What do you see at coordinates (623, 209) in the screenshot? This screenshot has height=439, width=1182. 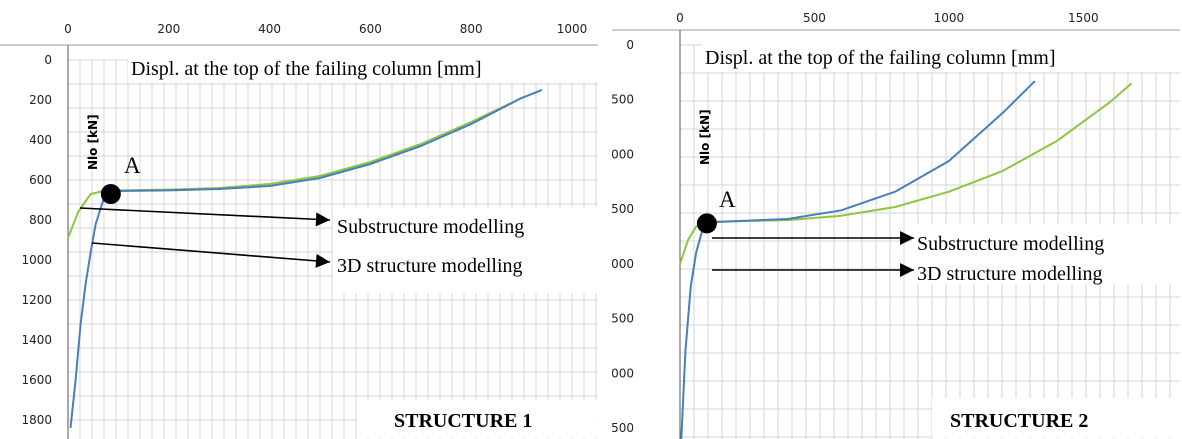 I see `y-tick-label: 1500` at bounding box center [623, 209].